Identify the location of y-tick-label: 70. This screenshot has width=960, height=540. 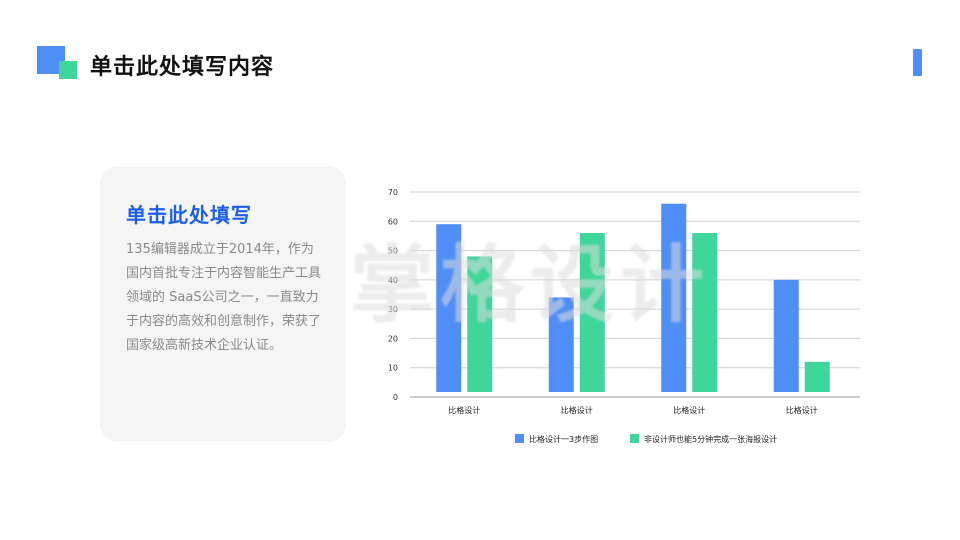
(393, 192).